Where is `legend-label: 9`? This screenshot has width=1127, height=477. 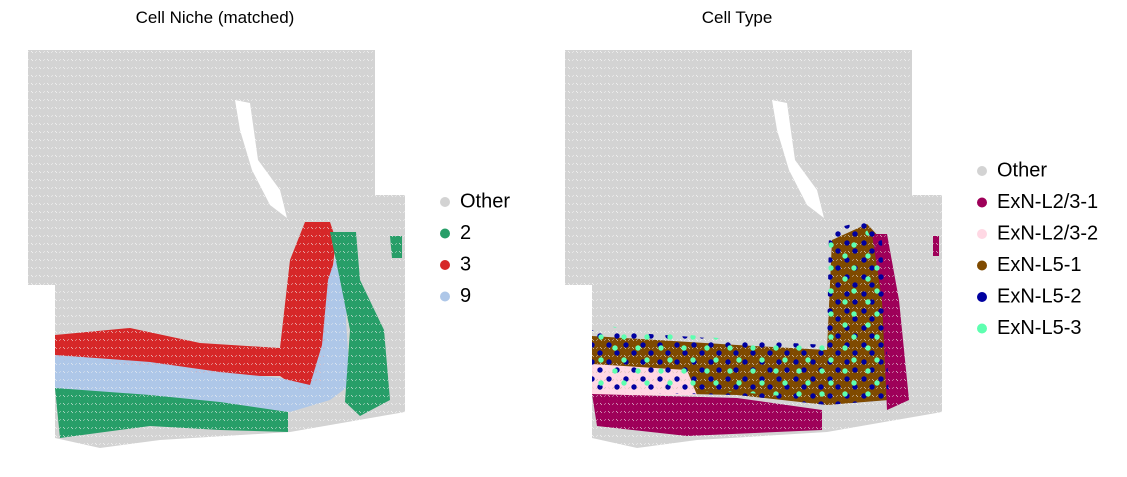
legend-label: 9 is located at coordinates (465, 296).